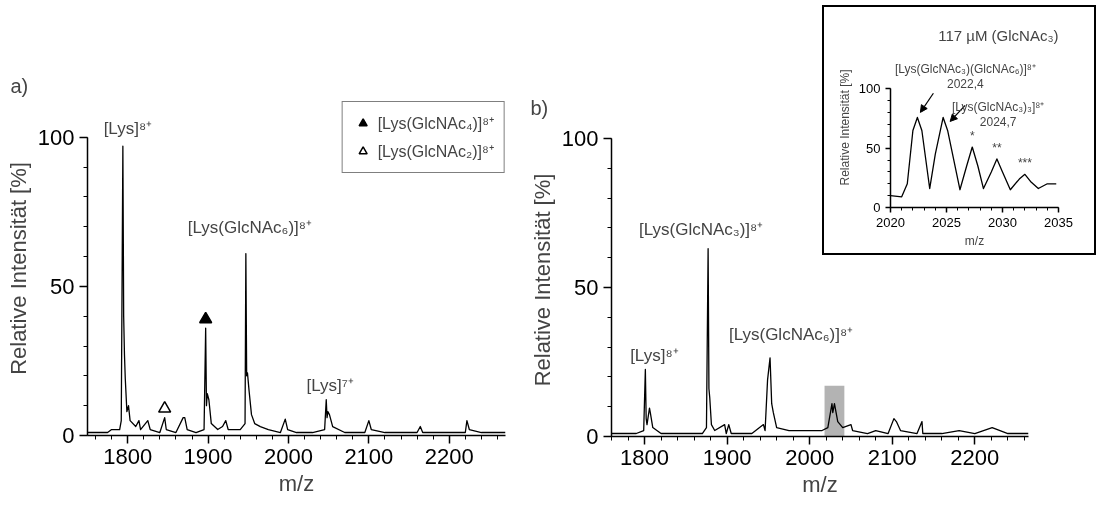 Image resolution: width=1096 pixels, height=515 pixels. I want to click on annotation: [Lys]⁷⁺, so click(330, 385).